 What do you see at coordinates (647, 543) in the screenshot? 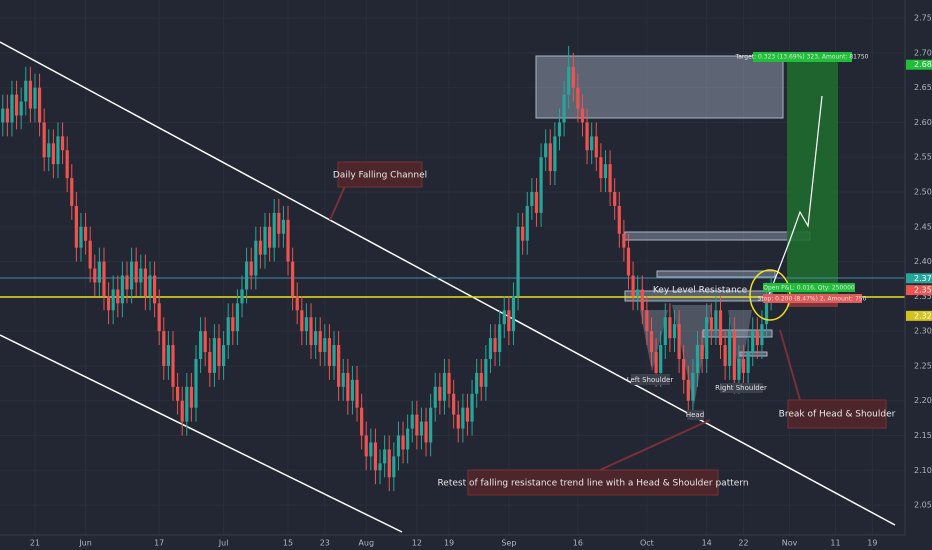
I see `x-tick-label: Oct` at bounding box center [647, 543].